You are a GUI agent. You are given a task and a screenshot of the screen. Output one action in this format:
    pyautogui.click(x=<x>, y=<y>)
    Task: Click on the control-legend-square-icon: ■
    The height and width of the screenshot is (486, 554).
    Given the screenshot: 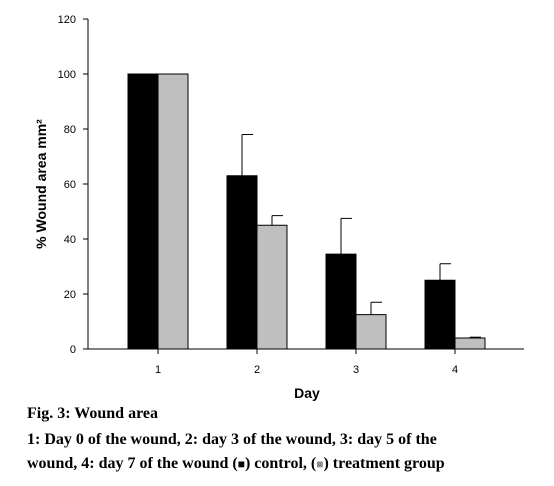 What is the action you would take?
    pyautogui.click(x=241, y=464)
    